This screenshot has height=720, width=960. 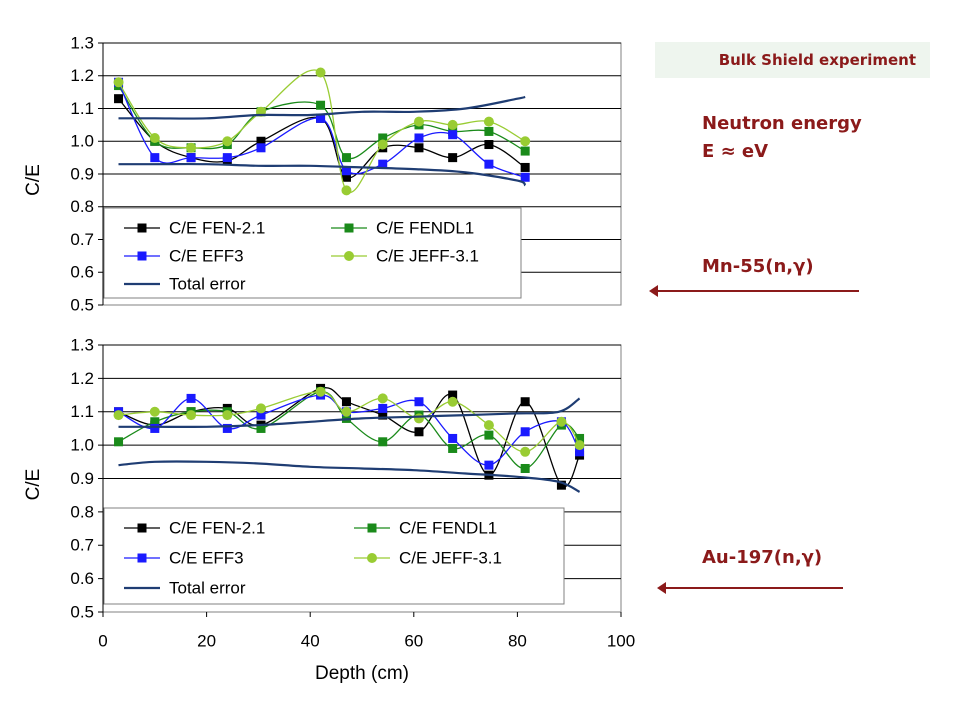 What do you see at coordinates (82, 344) in the screenshot?
I see `chart2-y-tick-label: 1.3` at bounding box center [82, 344].